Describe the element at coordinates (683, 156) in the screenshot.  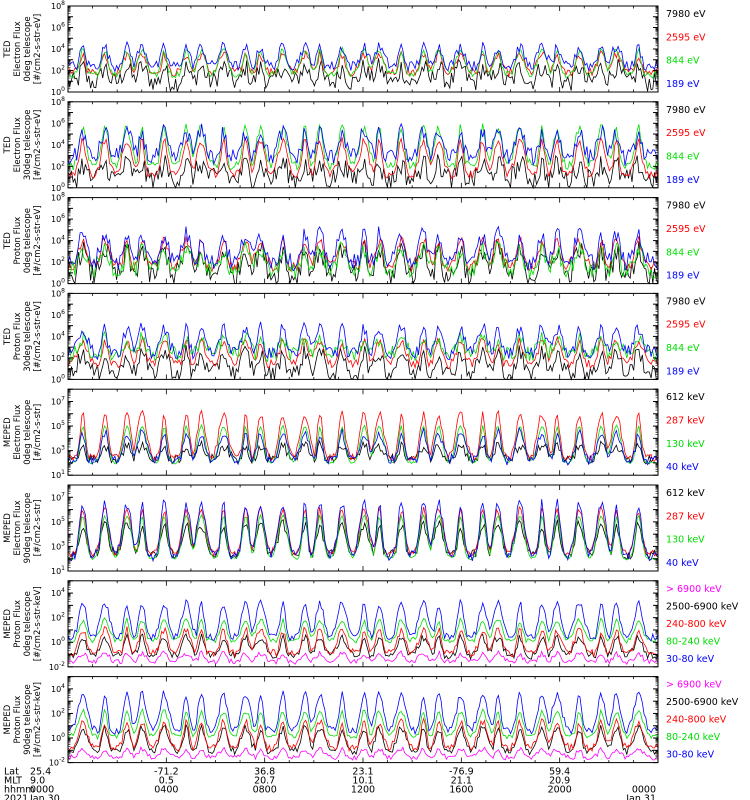
I see `legend-entry: 844 eV` at that location.